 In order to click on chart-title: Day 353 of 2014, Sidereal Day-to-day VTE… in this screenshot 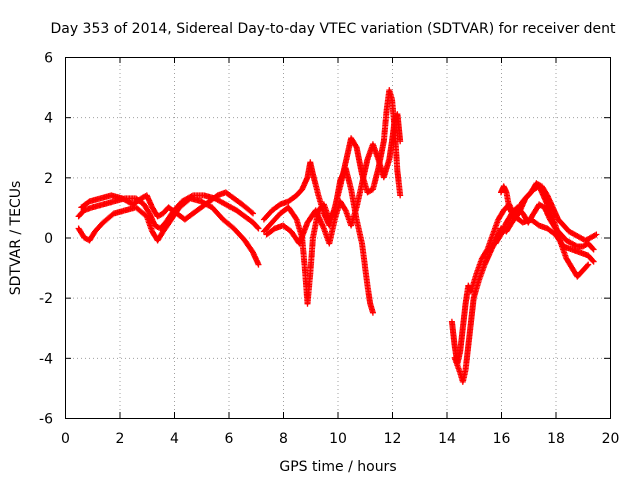, I will do `click(333, 29)`.